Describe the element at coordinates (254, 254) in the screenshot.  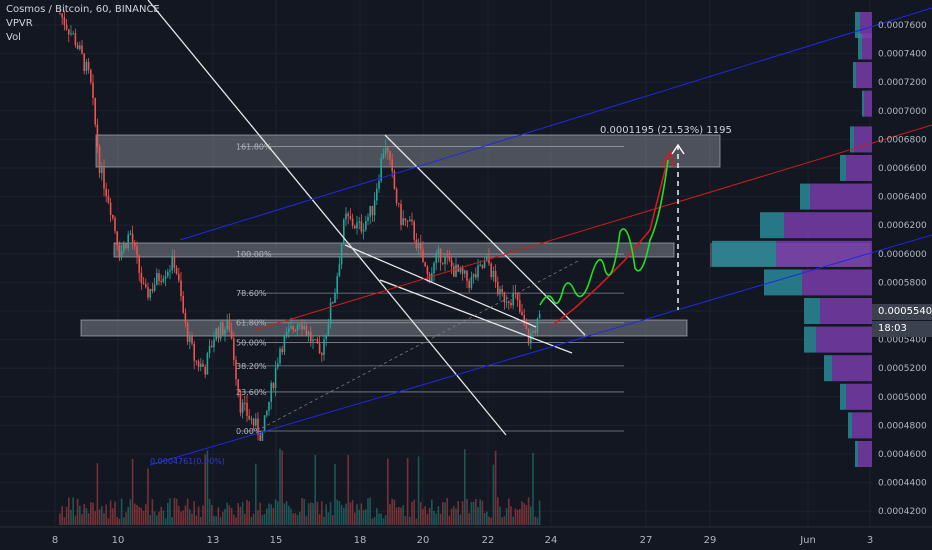
I see `fib-level-label: 100.00%` at that location.